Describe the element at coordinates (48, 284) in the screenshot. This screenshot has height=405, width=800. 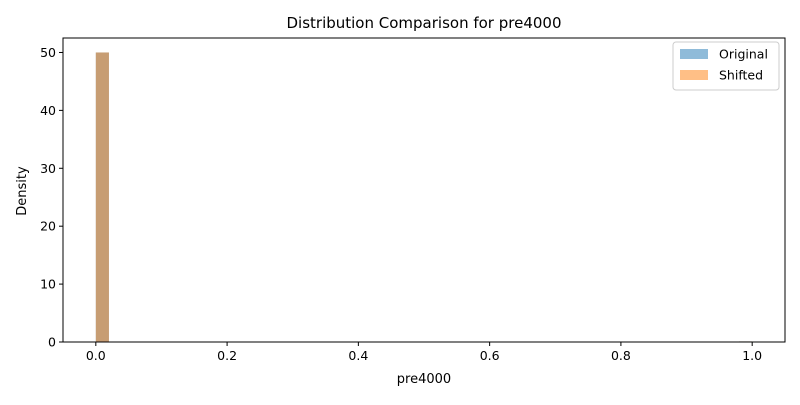
I see `y-tick-label: 10` at that location.